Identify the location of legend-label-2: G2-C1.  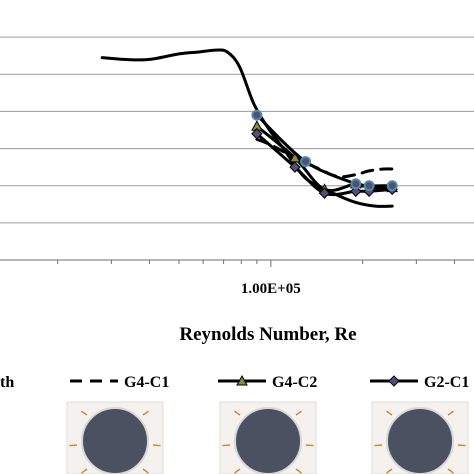
(446, 382).